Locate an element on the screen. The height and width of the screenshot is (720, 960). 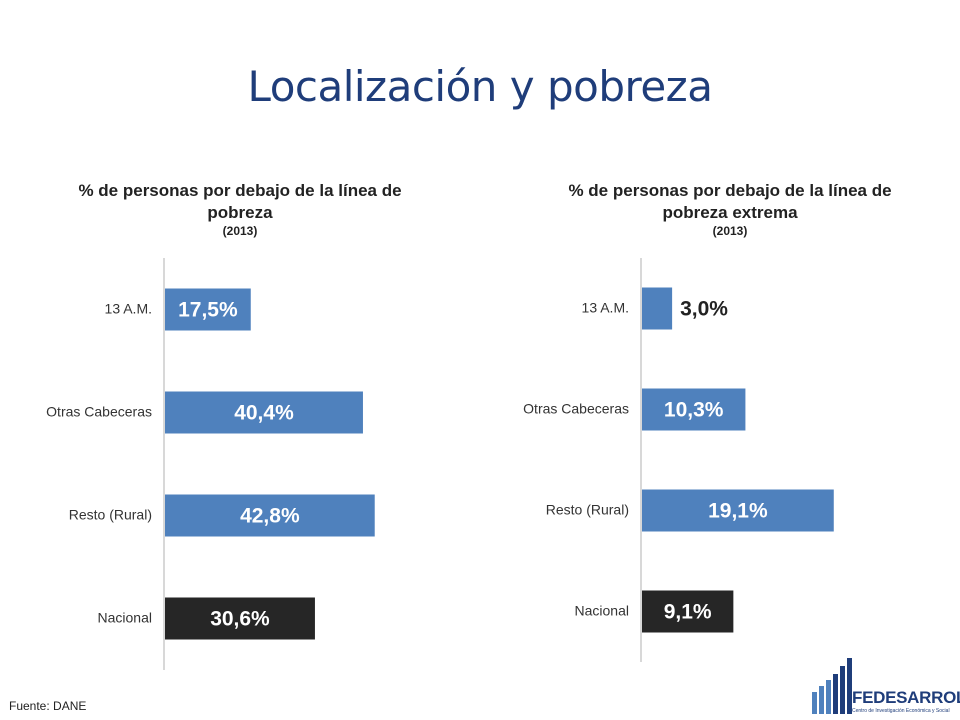
bar-data-label: 42,8% is located at coordinates (270, 516).